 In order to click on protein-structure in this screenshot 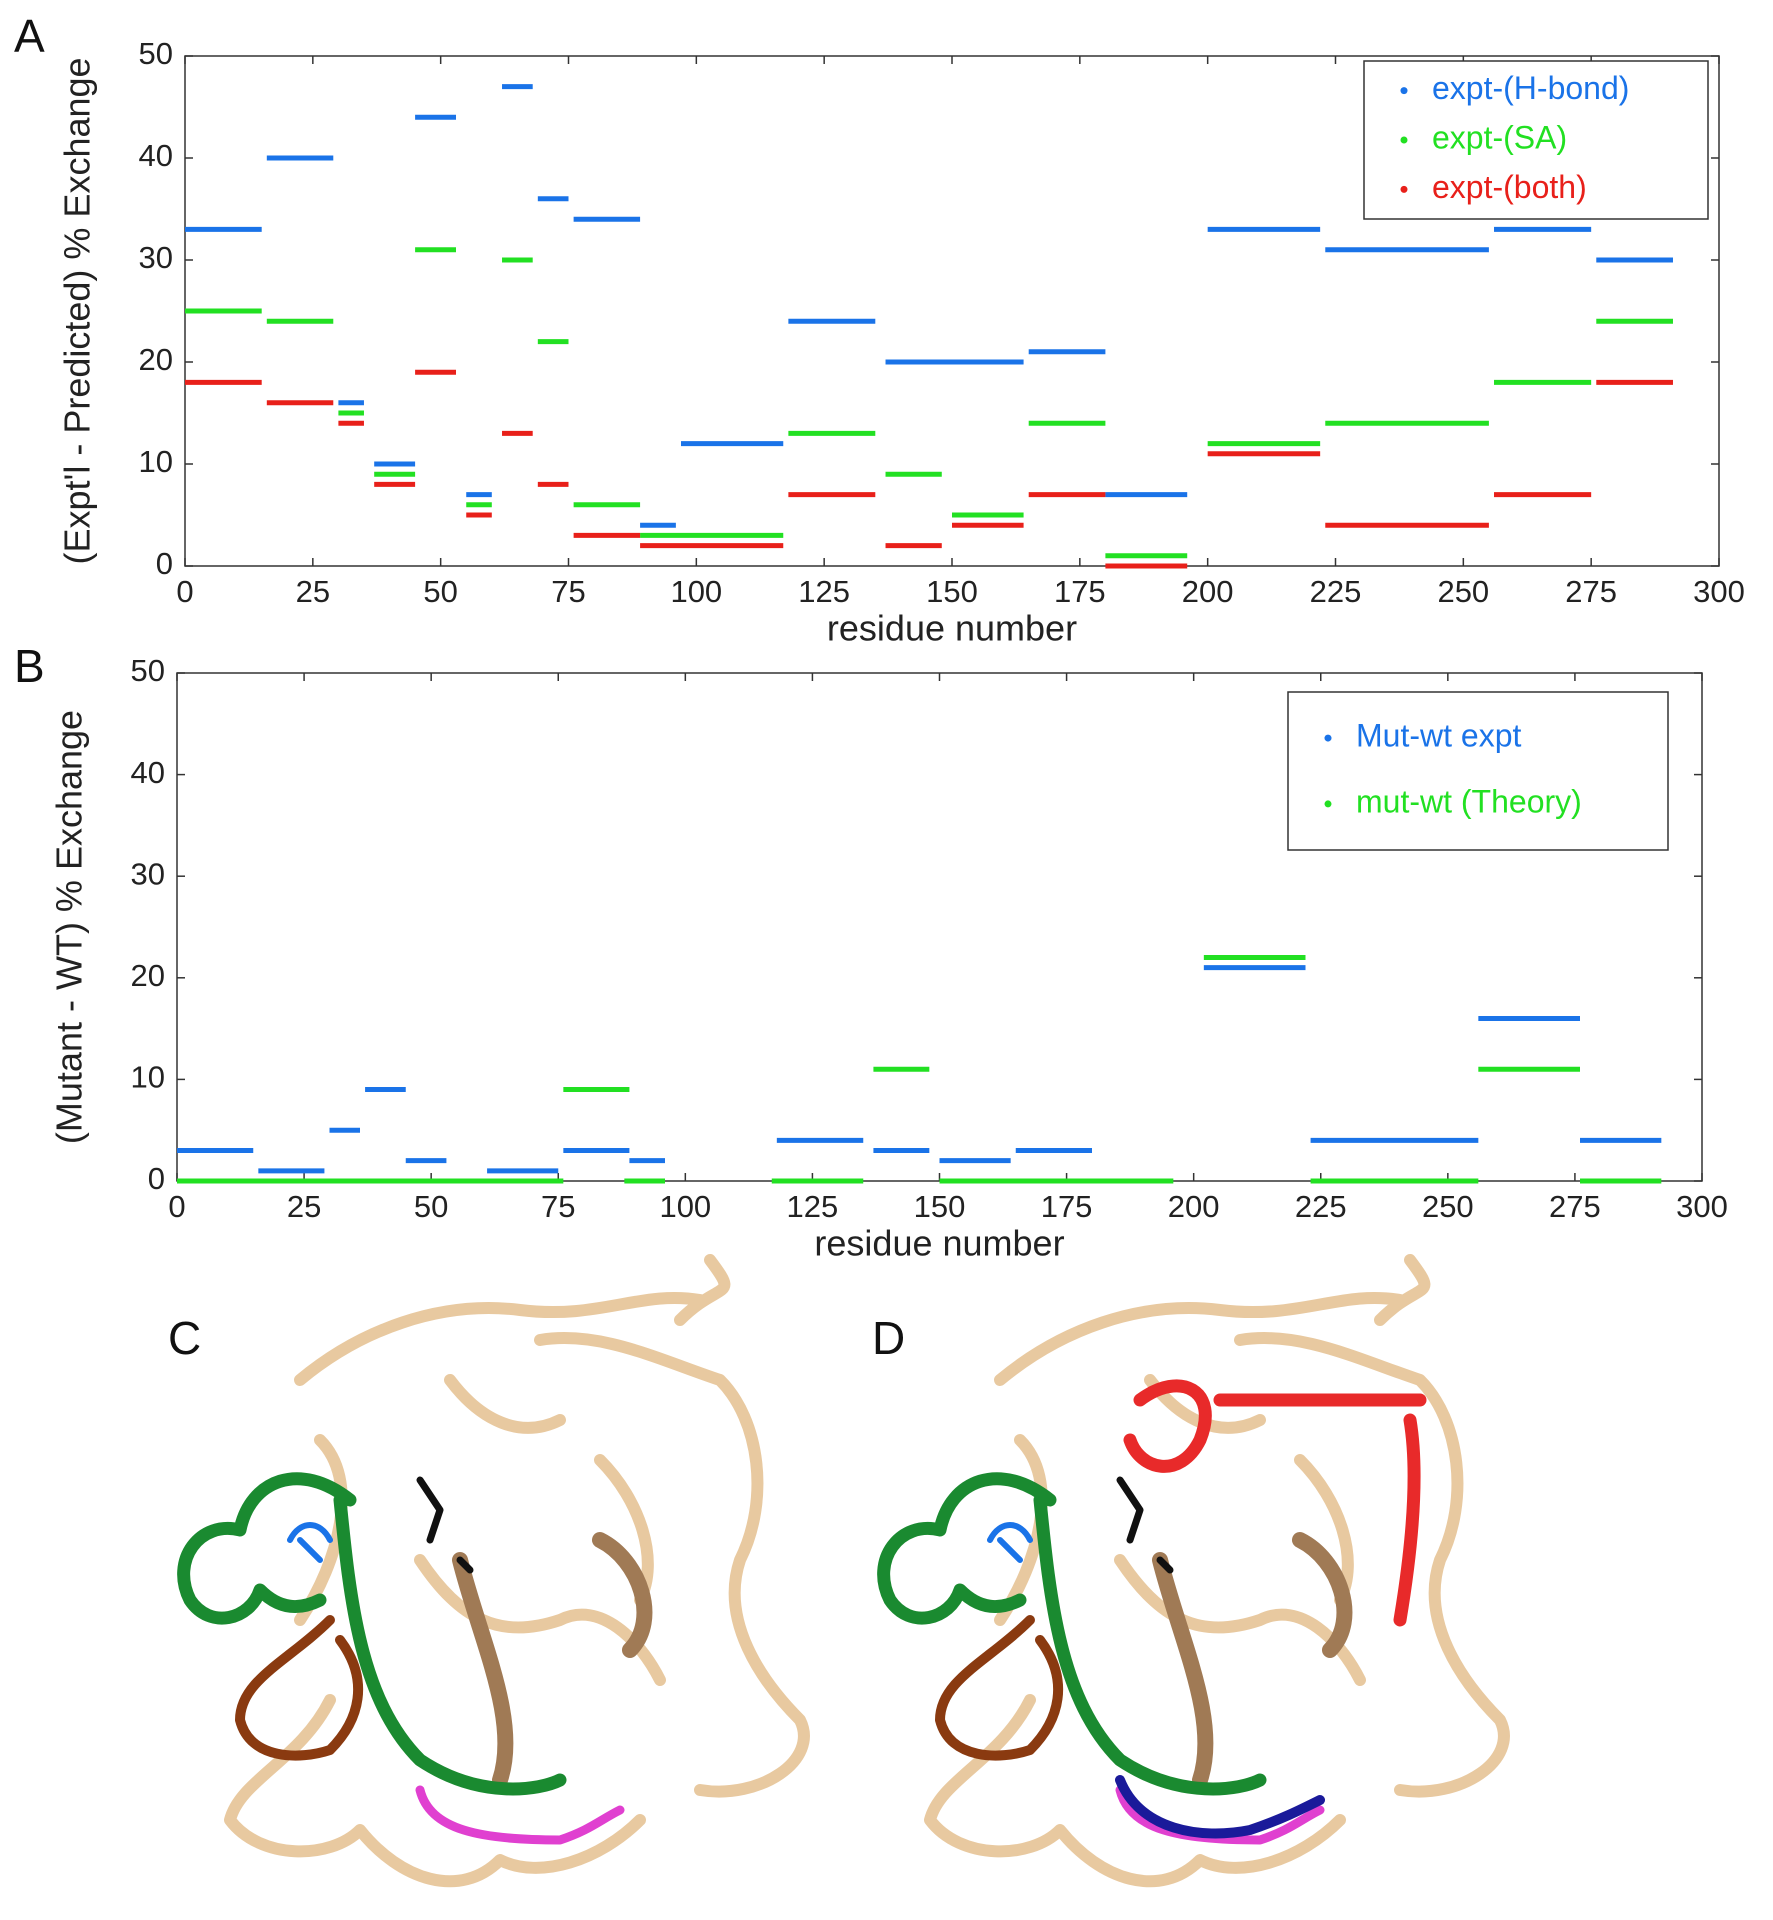, I will do `click(493, 1571)`.